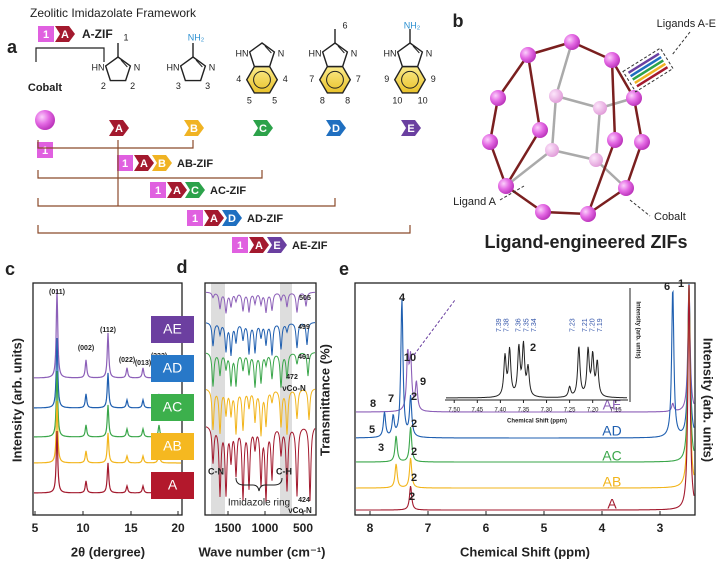 Image resolution: width=720 pixels, height=575 pixels. What do you see at coordinates (410, 358) in the screenshot?
I see `peak-label: 10` at bounding box center [410, 358].